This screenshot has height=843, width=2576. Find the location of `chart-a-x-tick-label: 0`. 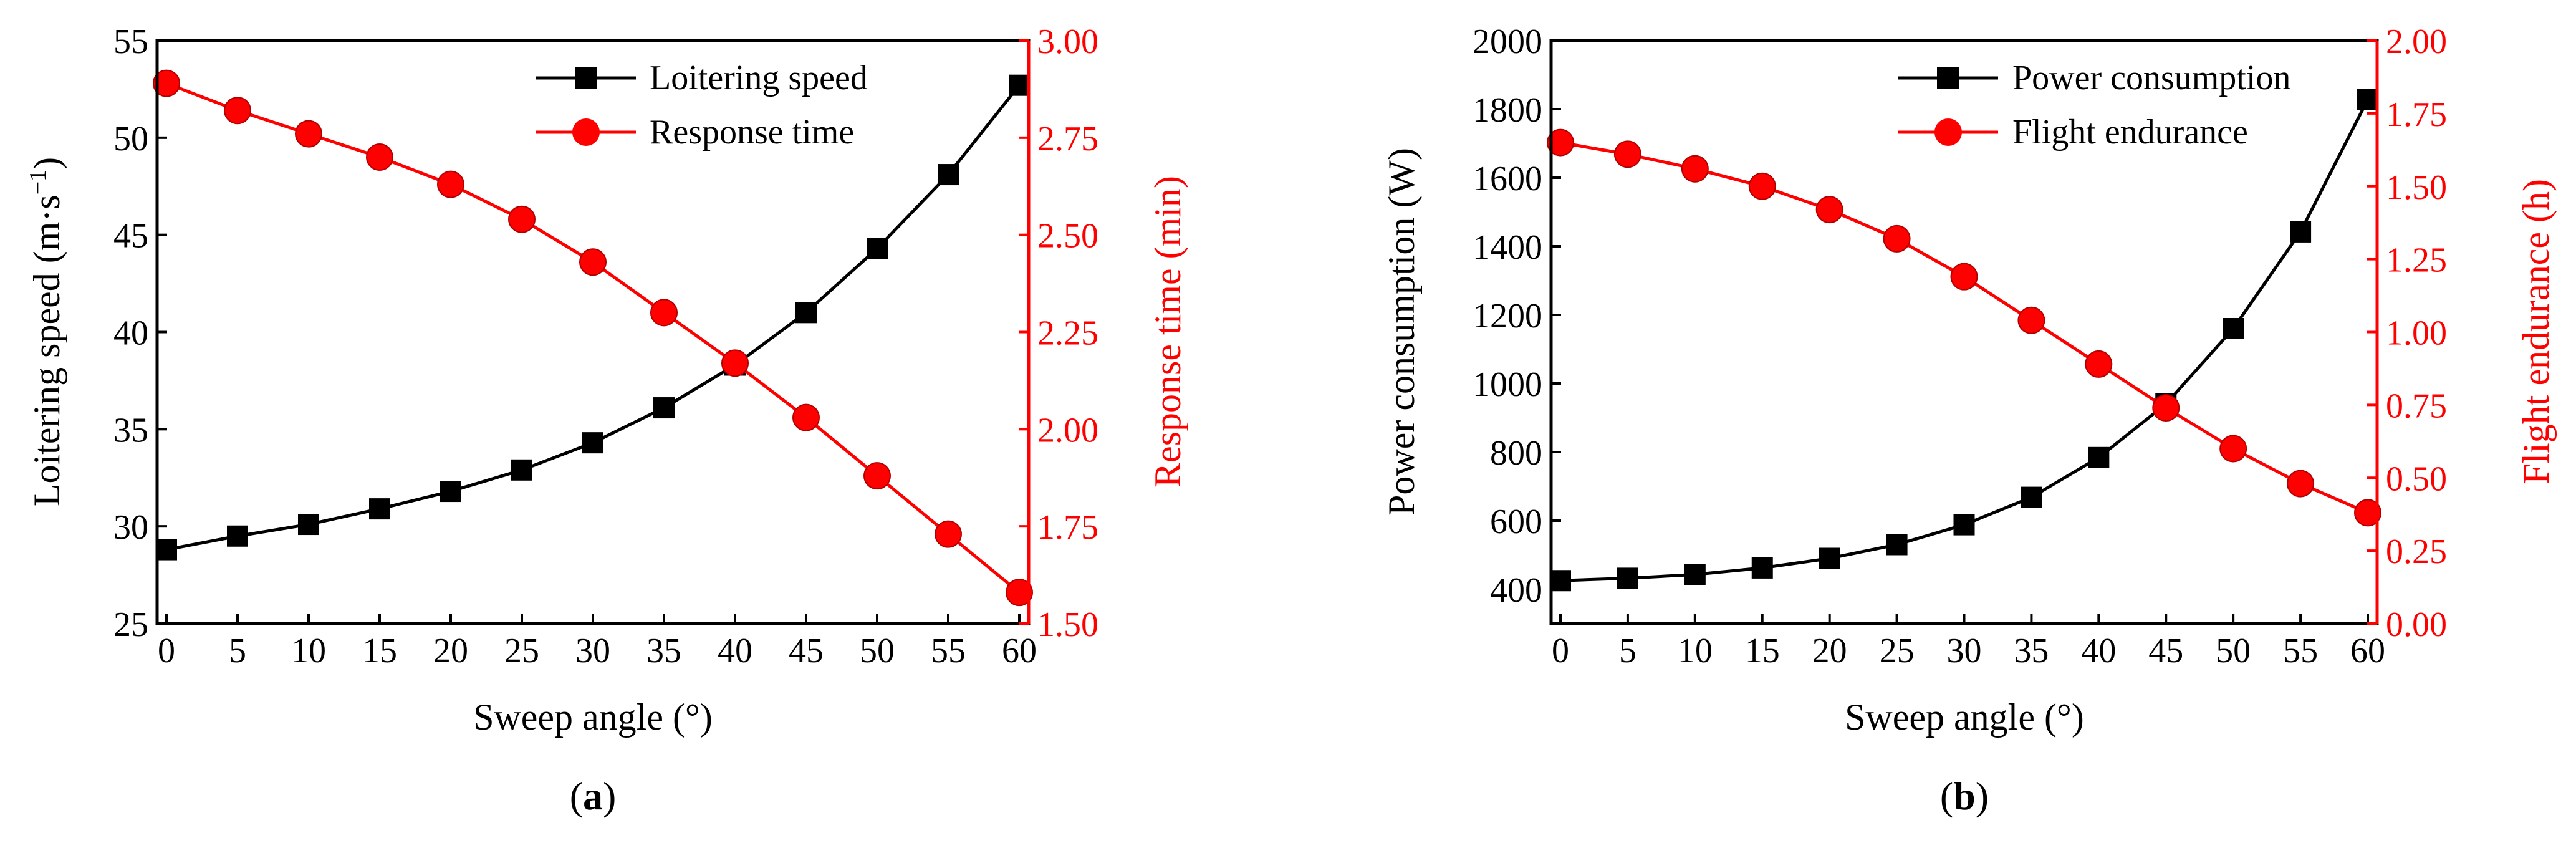

chart-a-x-tick-label: 0 is located at coordinates (166, 651).